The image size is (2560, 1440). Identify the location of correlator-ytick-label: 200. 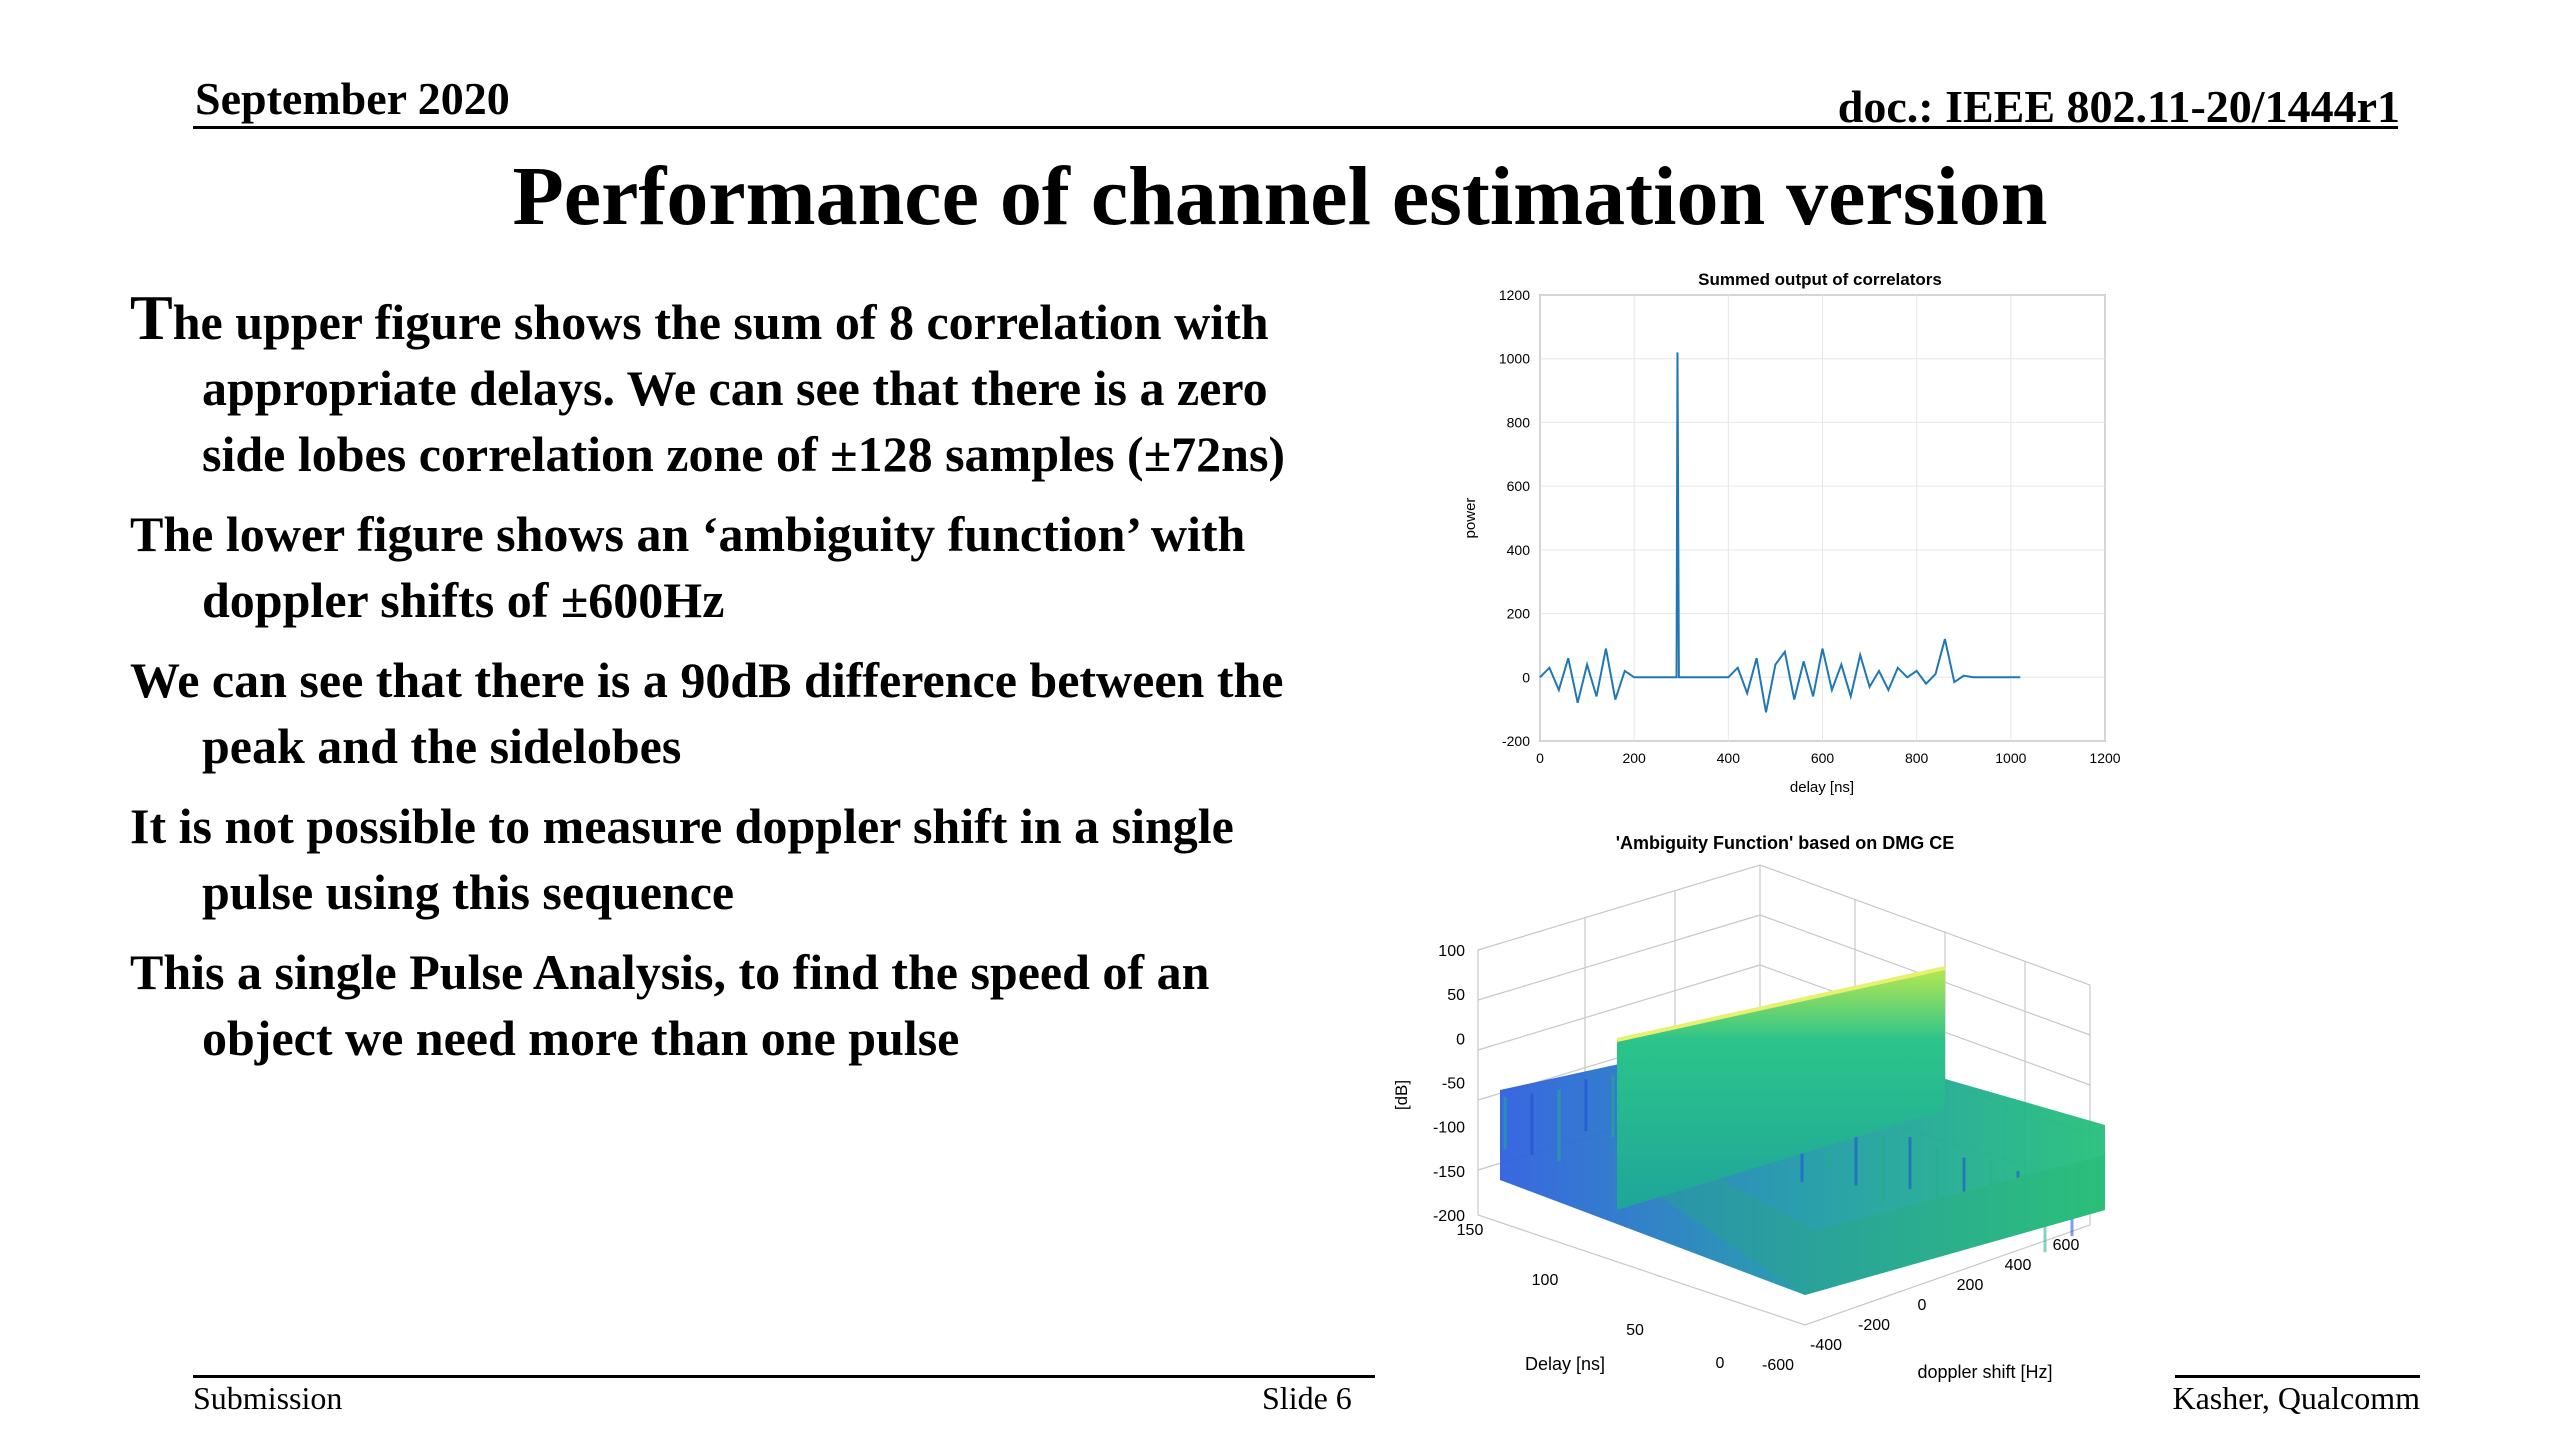
(1519, 614).